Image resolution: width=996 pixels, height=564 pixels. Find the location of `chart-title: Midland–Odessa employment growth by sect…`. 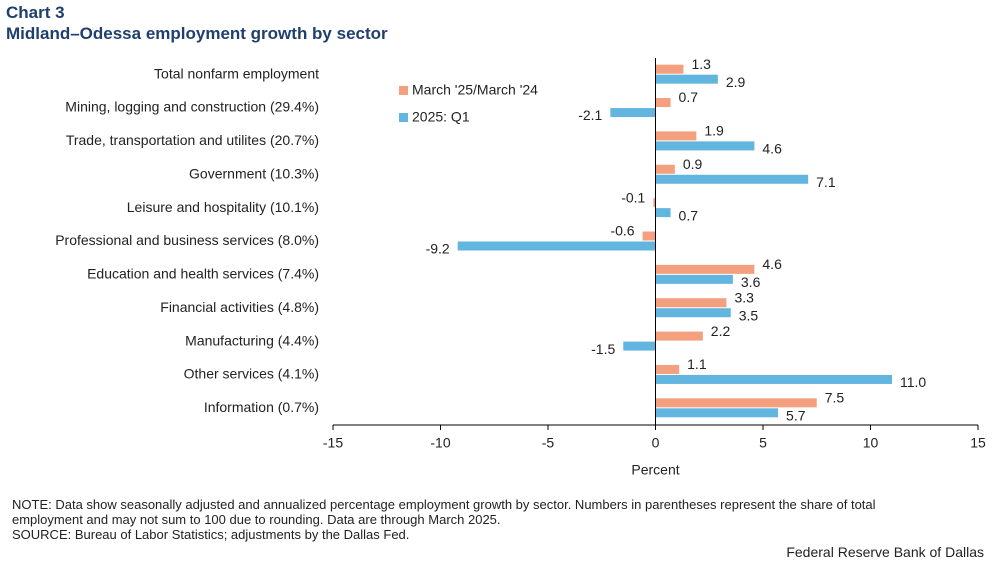

chart-title: Midland–Odessa employment growth by sect… is located at coordinates (197, 33).